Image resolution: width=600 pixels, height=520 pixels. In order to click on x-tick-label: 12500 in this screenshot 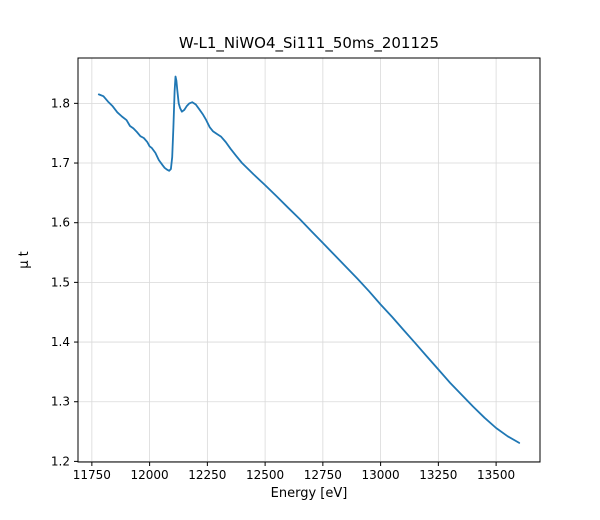, I will do `click(265, 475)`.